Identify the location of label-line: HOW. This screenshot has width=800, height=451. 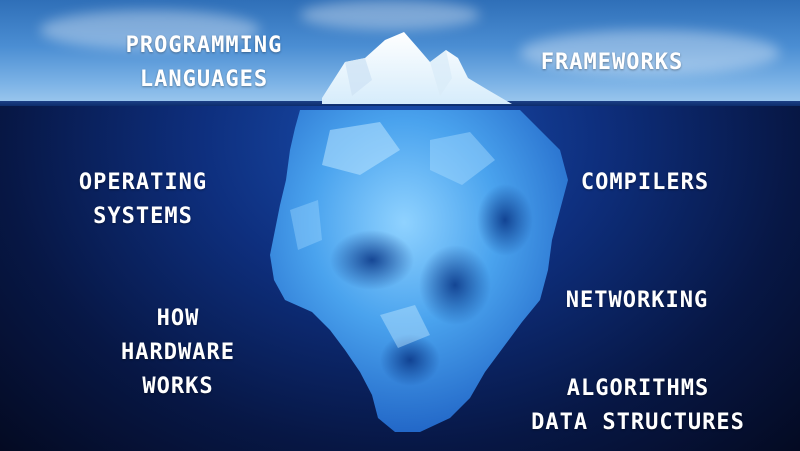
(178, 318).